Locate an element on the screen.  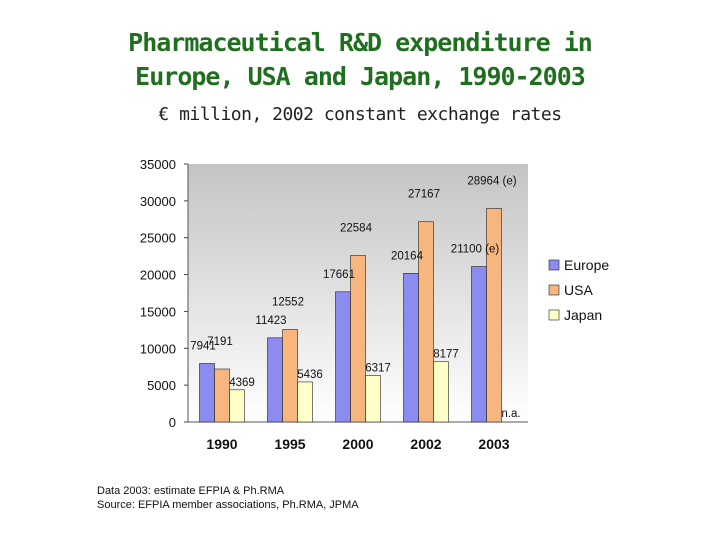
bar-usa-2003 is located at coordinates (494, 315).